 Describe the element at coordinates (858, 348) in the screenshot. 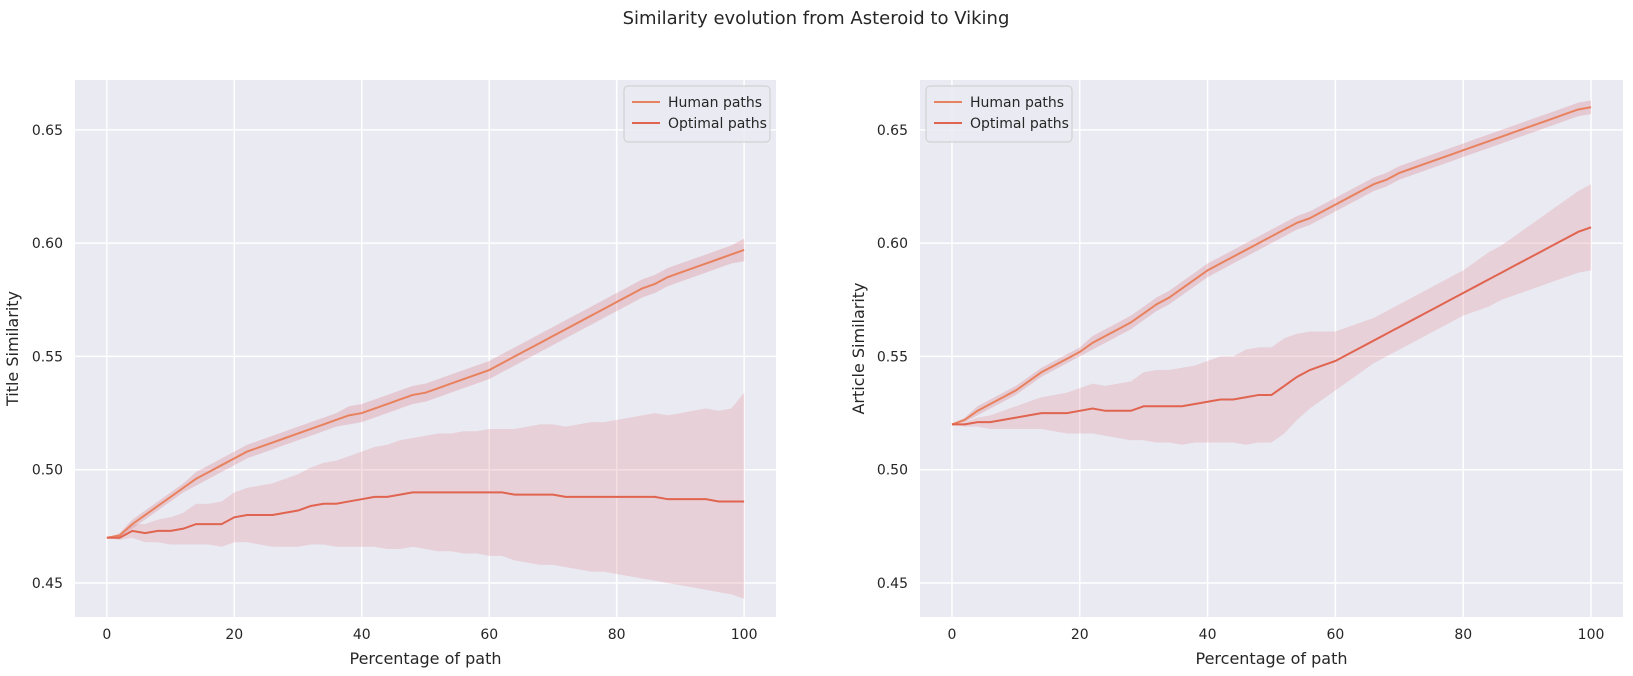

I see `right-y-axis-label: Article Similarity` at that location.